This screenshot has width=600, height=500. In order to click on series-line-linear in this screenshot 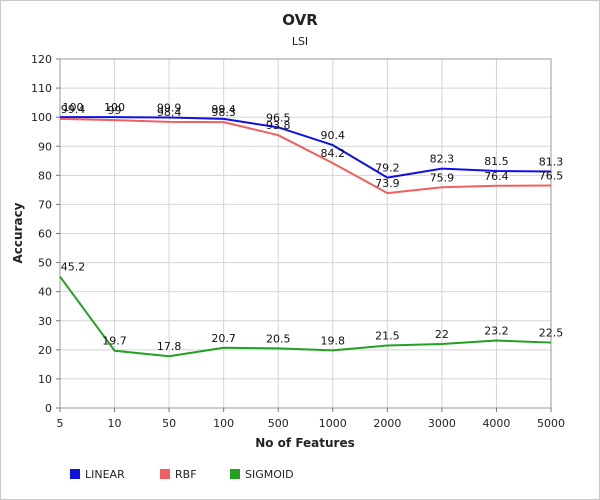, I will do `click(306, 147)`.